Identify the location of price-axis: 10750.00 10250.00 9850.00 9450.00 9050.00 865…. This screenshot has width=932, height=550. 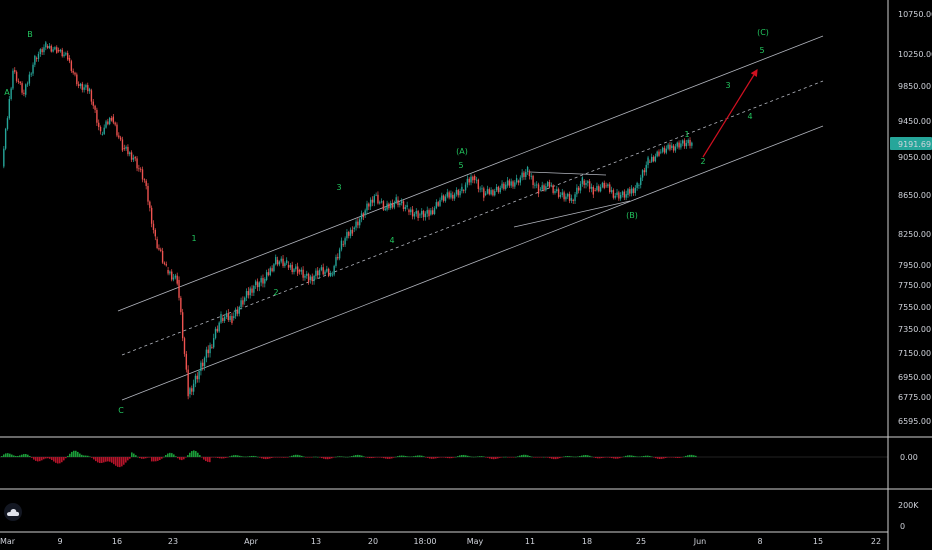
(915, 218).